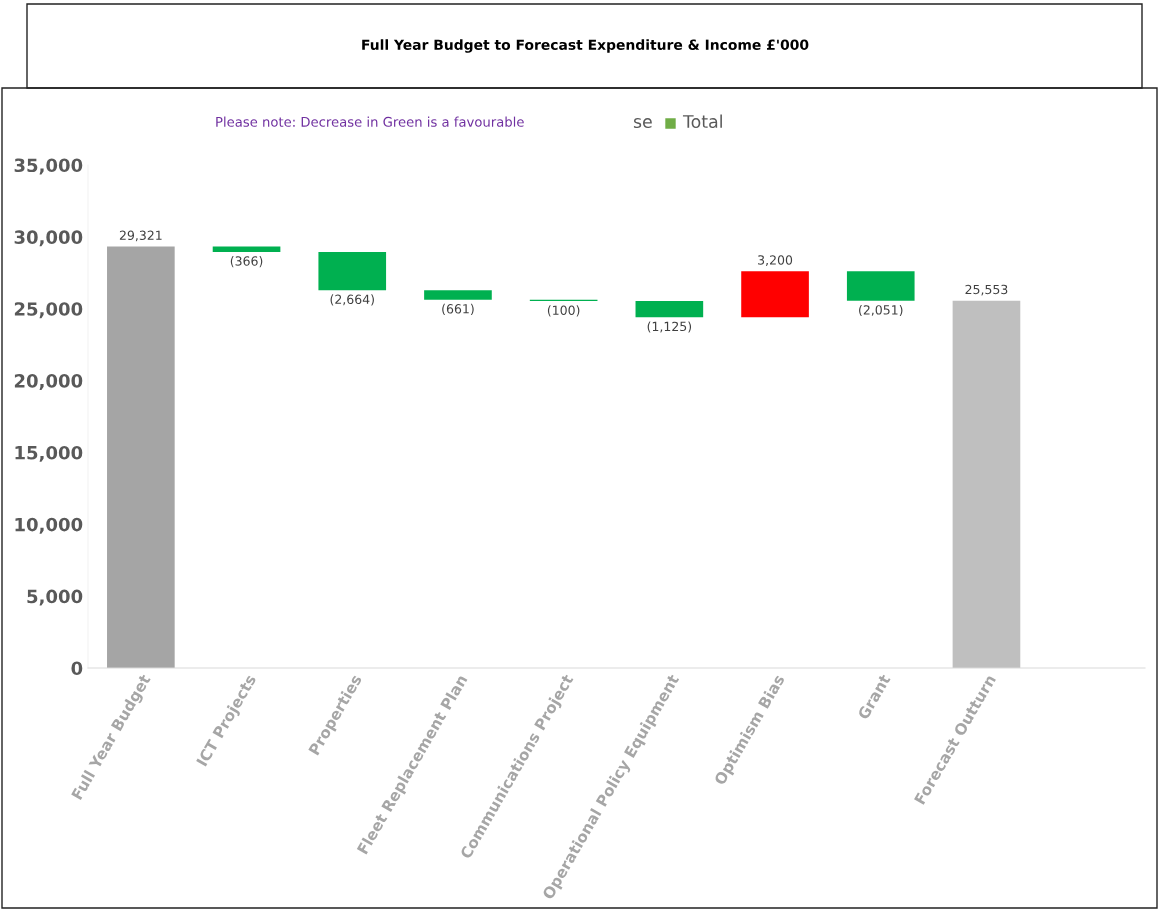 The width and height of the screenshot is (1159, 911). I want to click on text: Please note: Decrease in Green is a favourable, so click(370, 121).